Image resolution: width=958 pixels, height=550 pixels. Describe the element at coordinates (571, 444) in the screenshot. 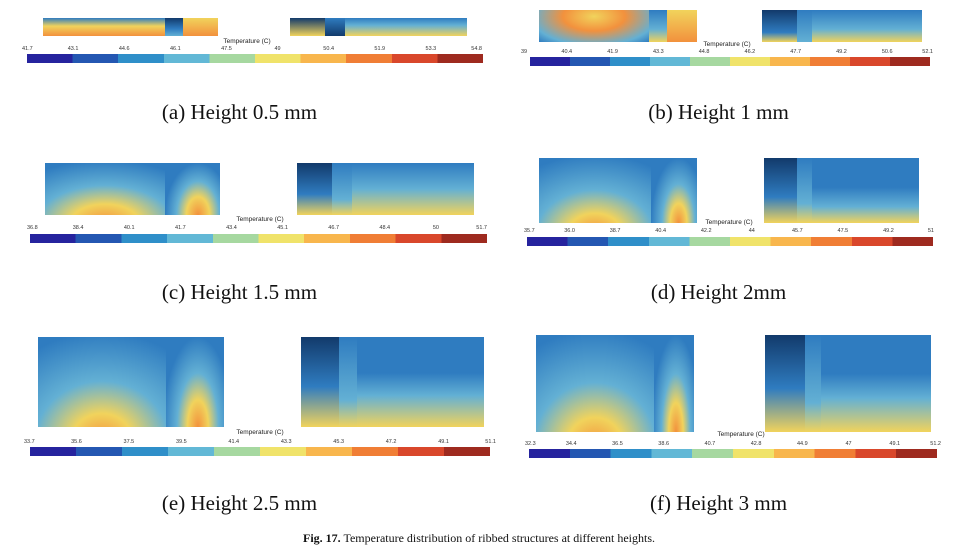

I see `tick-label: 34.4` at that location.